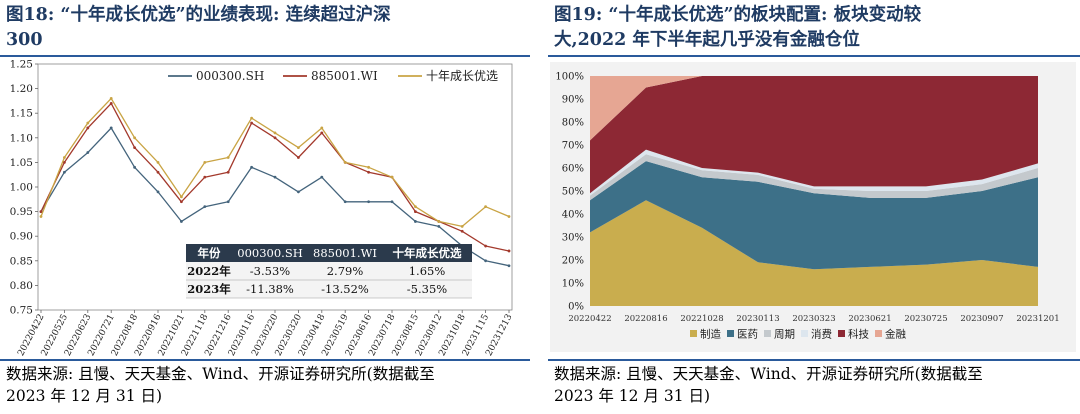  I want to click on table-header-cell: 年份, so click(209, 253).